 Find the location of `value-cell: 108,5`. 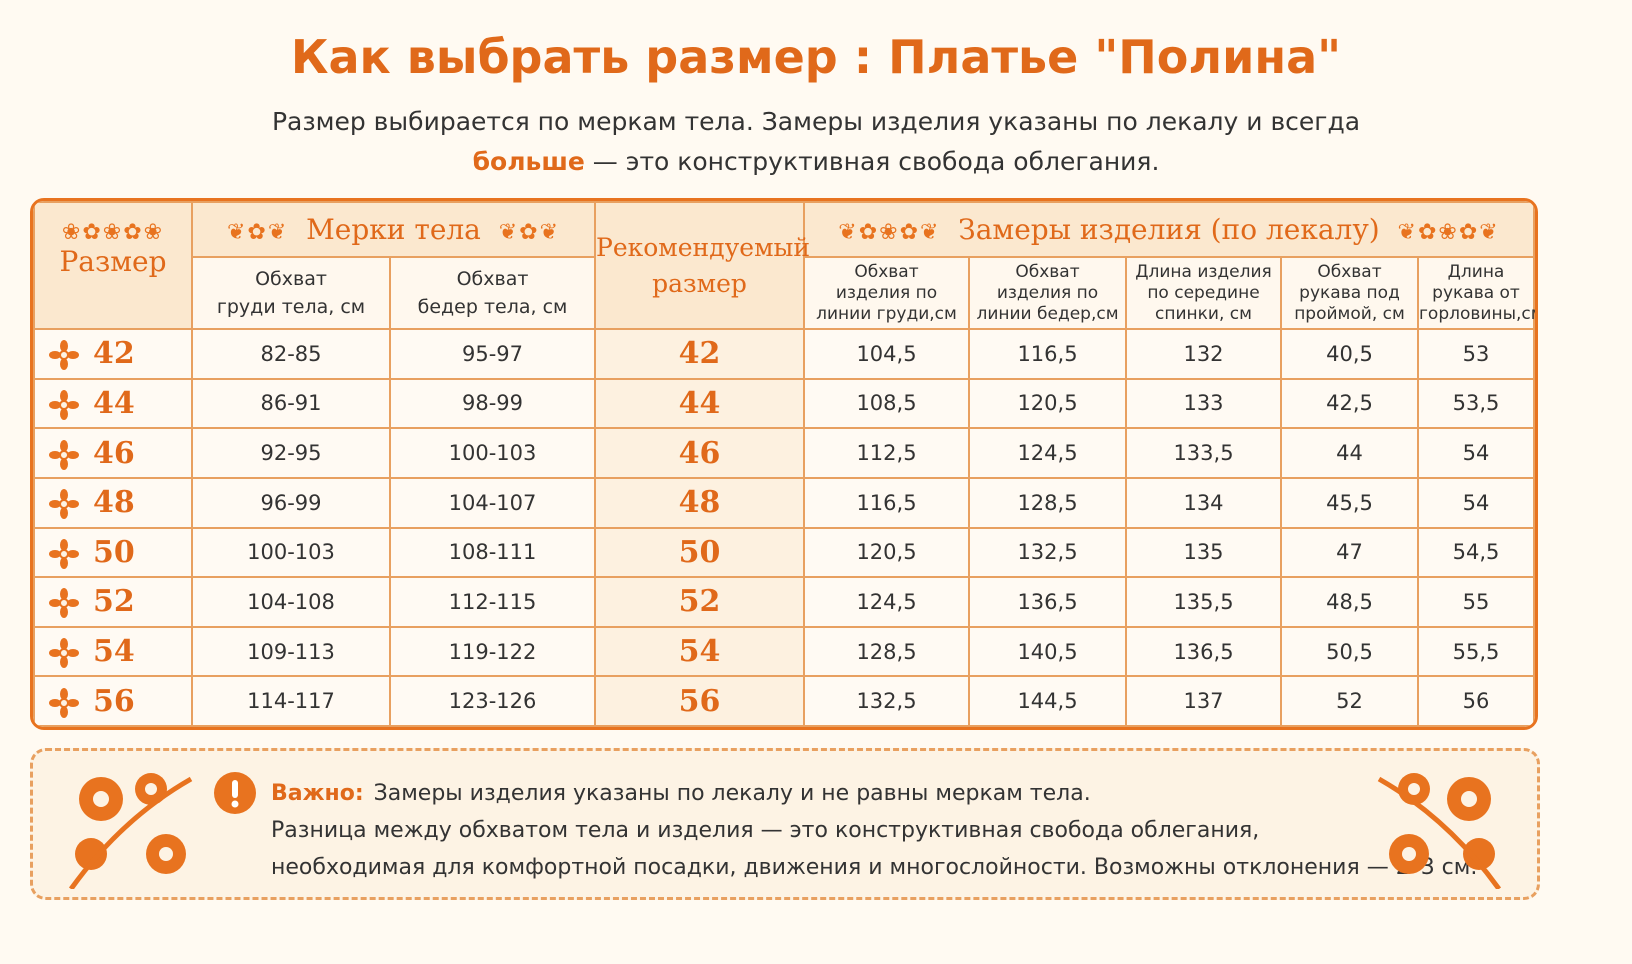

value-cell: 108,5 is located at coordinates (886, 403).